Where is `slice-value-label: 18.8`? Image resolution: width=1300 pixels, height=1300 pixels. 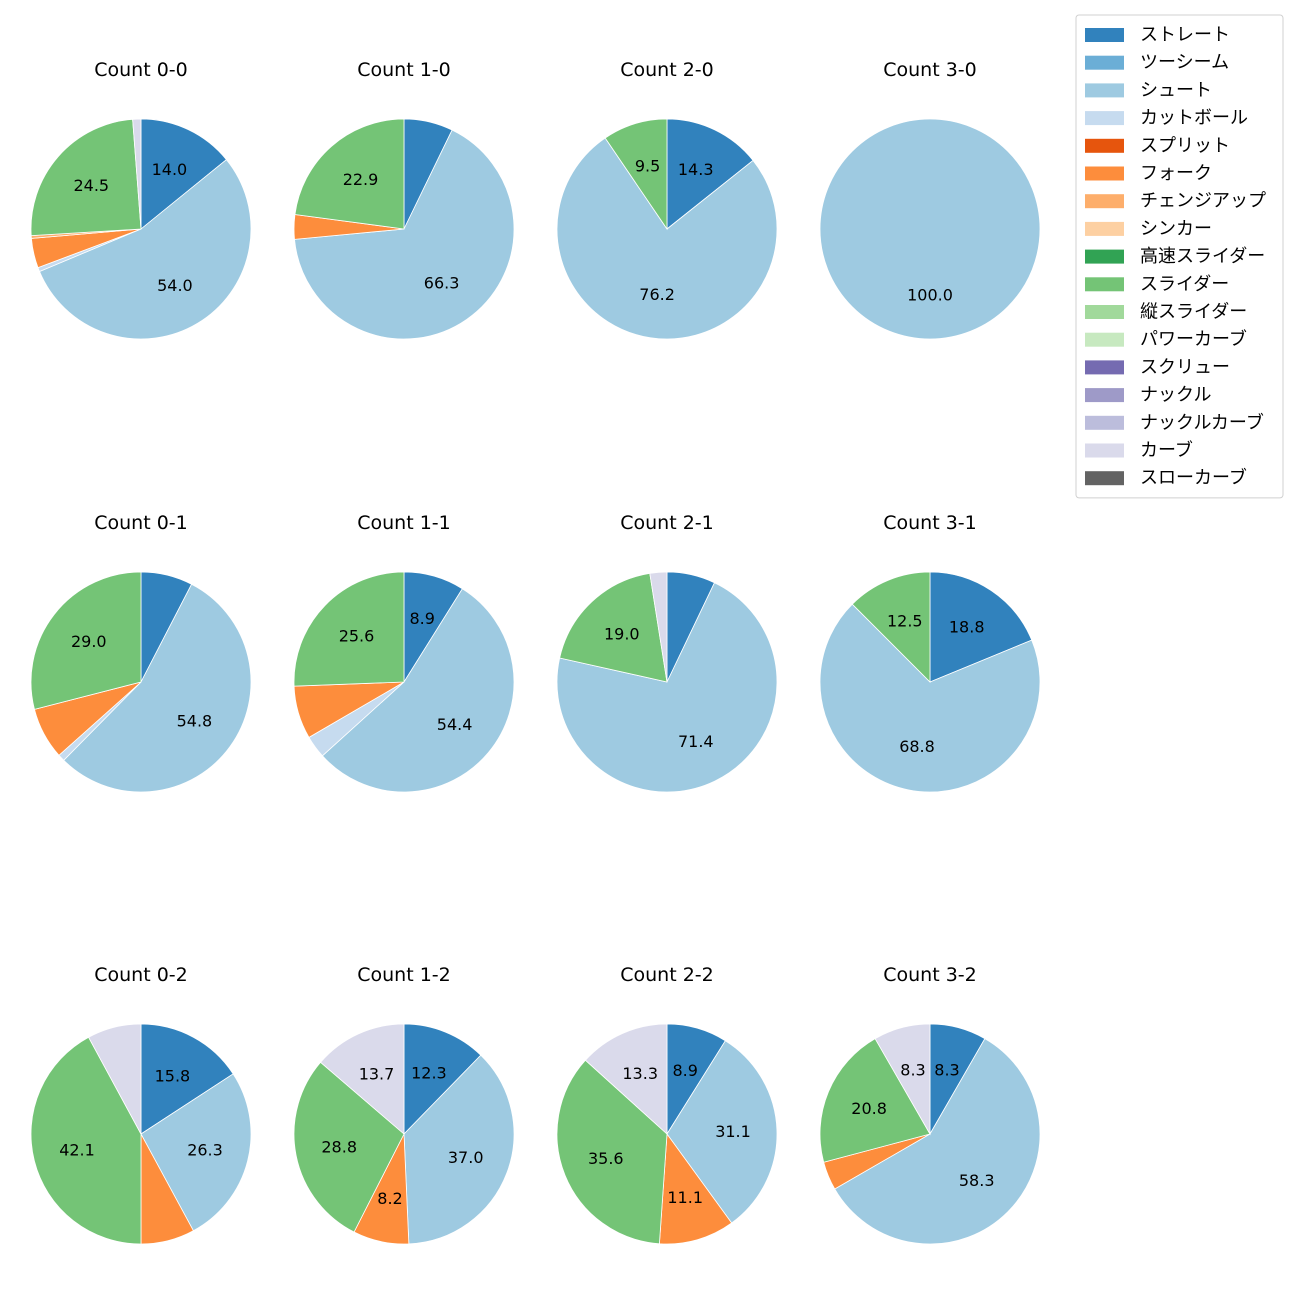
slice-value-label: 18.8 is located at coordinates (967, 627).